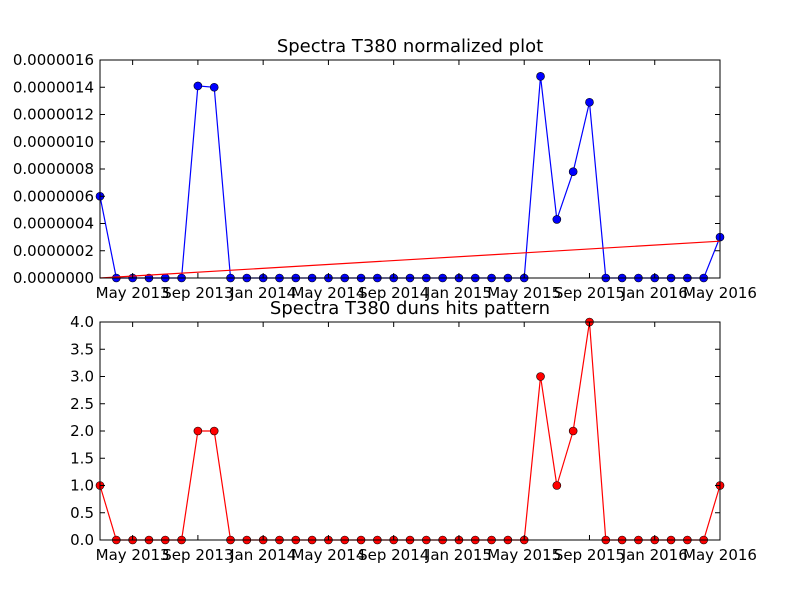 This screenshot has width=800, height=600. What do you see at coordinates (53, 142) in the screenshot?
I see `y-tick-label: 0.0000010` at bounding box center [53, 142].